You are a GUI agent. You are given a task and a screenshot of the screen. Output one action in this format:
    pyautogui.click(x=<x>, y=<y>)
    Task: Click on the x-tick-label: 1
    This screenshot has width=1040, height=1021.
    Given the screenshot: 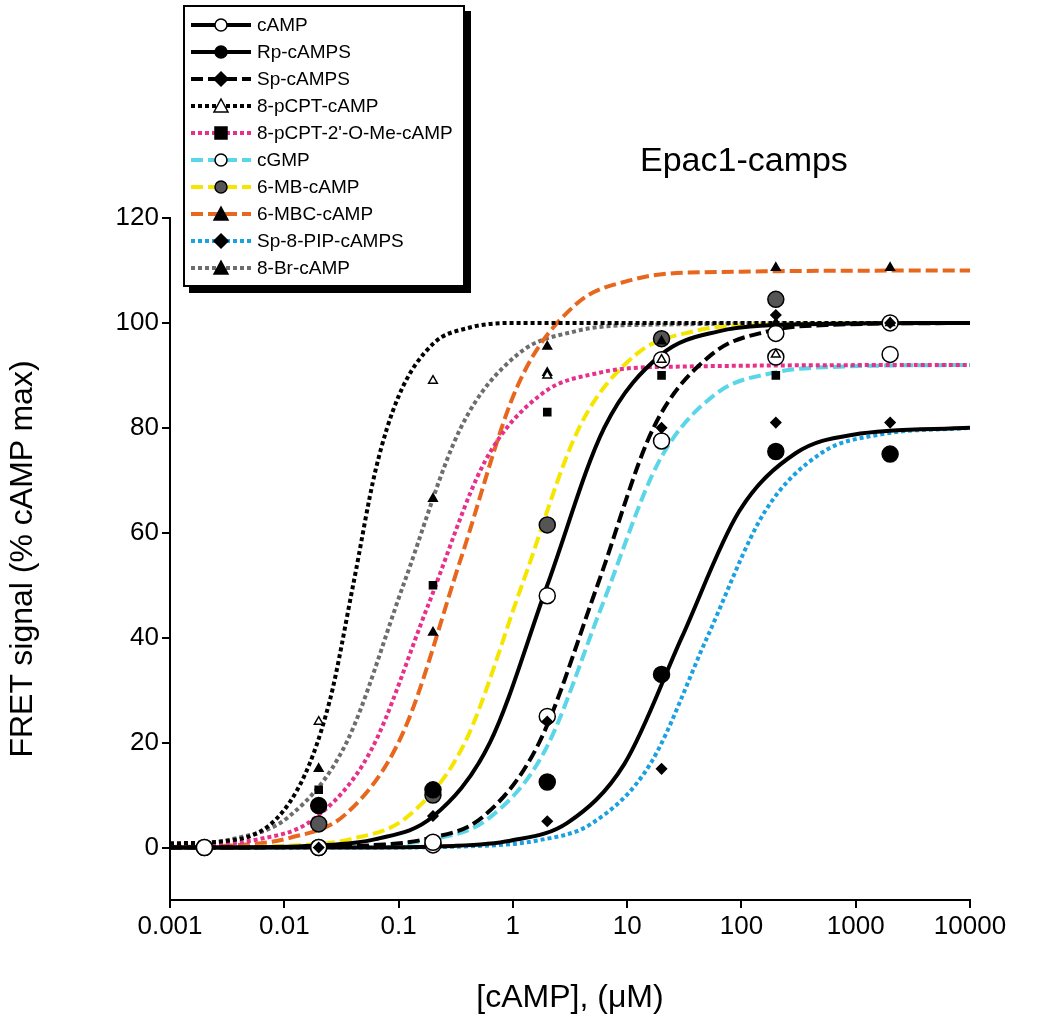 What is the action you would take?
    pyautogui.click(x=513, y=924)
    